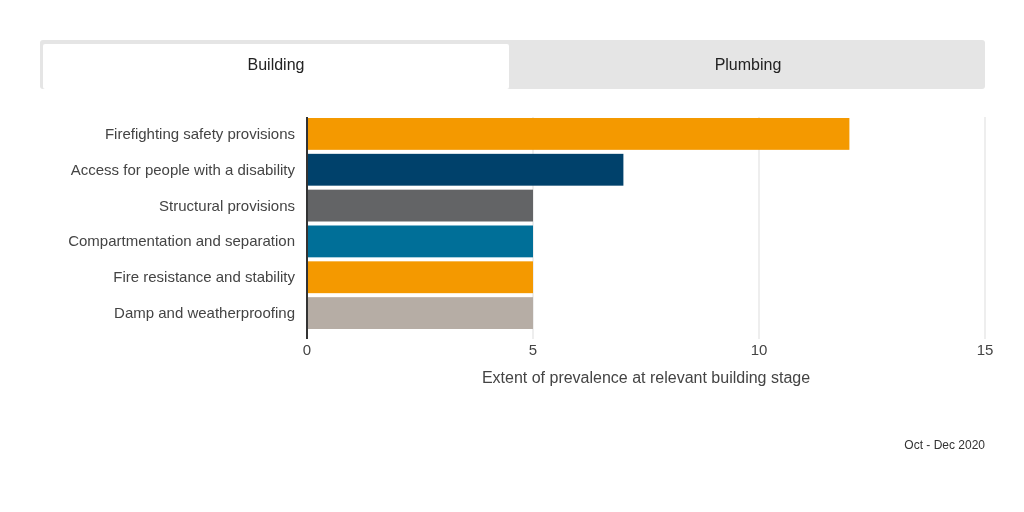  What do you see at coordinates (307, 349) in the screenshot?
I see `x-tick-label: 0` at bounding box center [307, 349].